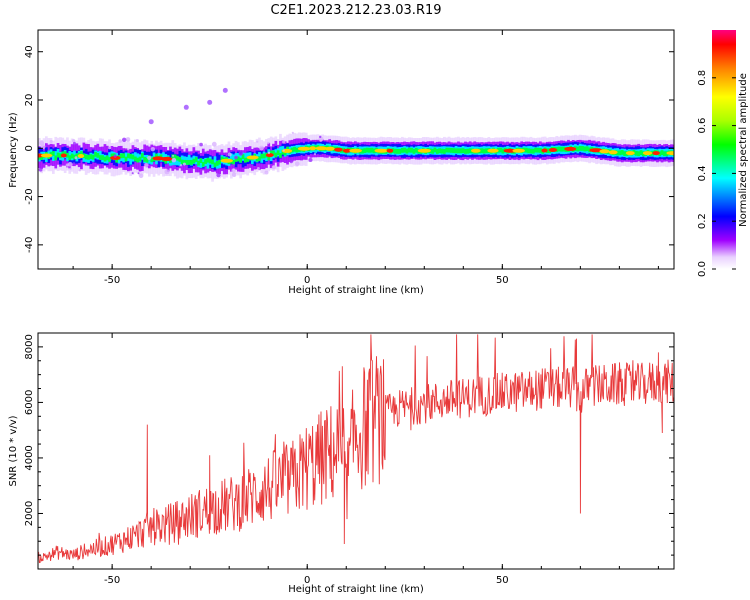 The height and width of the screenshot is (600, 750). What do you see at coordinates (29, 457) in the screenshot?
I see `y-tick-label: 4000` at bounding box center [29, 457].